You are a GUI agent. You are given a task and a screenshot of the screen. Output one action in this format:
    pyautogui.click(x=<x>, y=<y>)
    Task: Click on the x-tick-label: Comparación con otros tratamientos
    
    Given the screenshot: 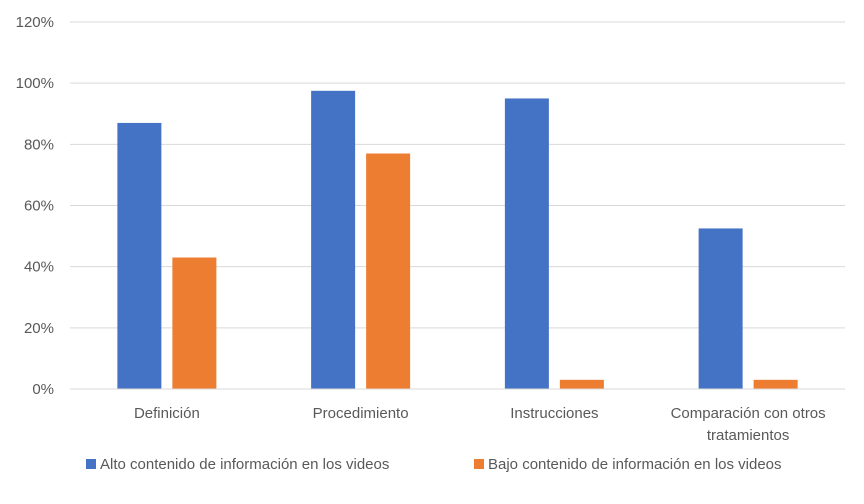 What is the action you would take?
    pyautogui.click(x=748, y=424)
    